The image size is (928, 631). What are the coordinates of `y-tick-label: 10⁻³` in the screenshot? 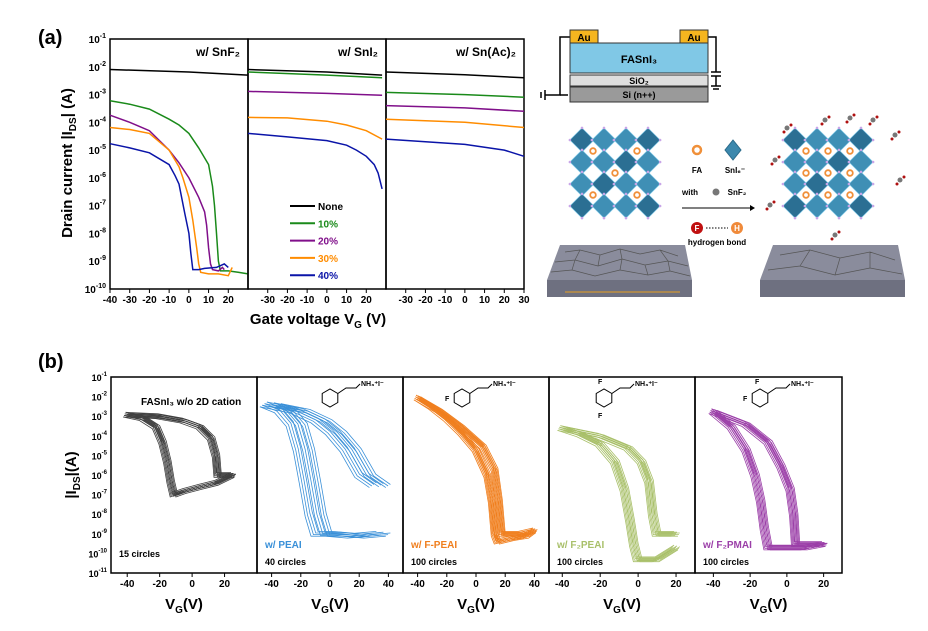 It's located at (97, 95).